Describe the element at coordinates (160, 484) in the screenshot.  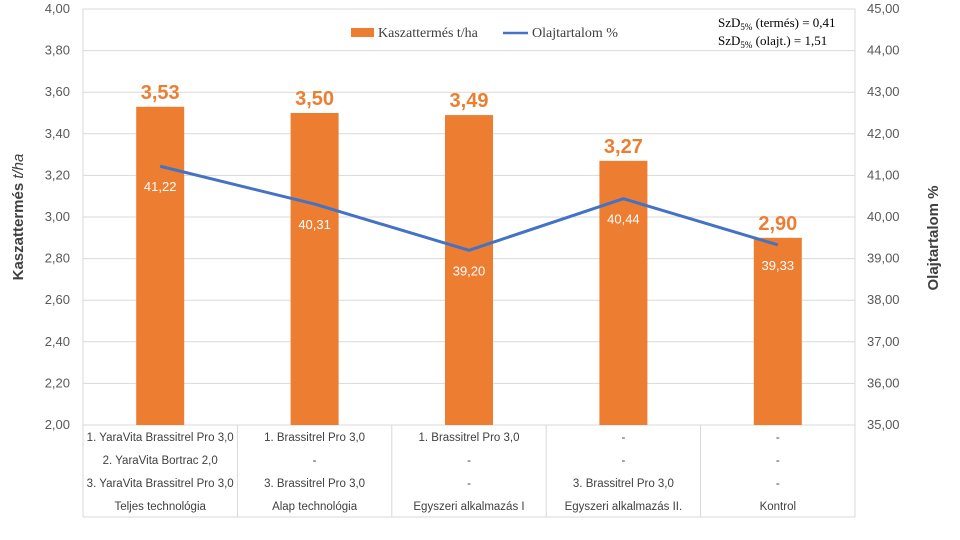
I see `treatment-cell: 3. YaraVita Brassitrel Pro 3,0` at that location.